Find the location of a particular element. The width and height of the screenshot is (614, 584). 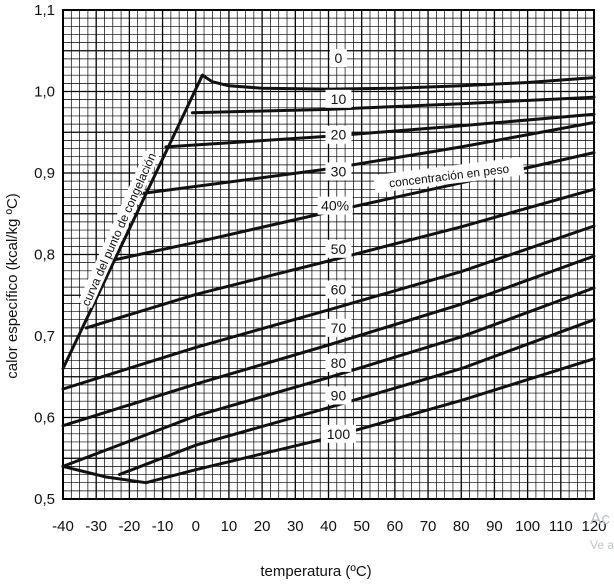

x-tick-label: 100 is located at coordinates (527, 526).